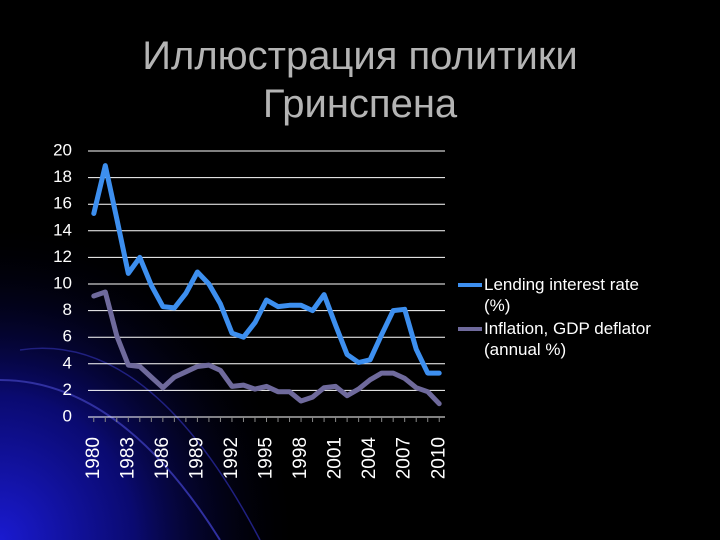  What do you see at coordinates (369, 458) in the screenshot?
I see `x-tick-label: 2004` at bounding box center [369, 458].